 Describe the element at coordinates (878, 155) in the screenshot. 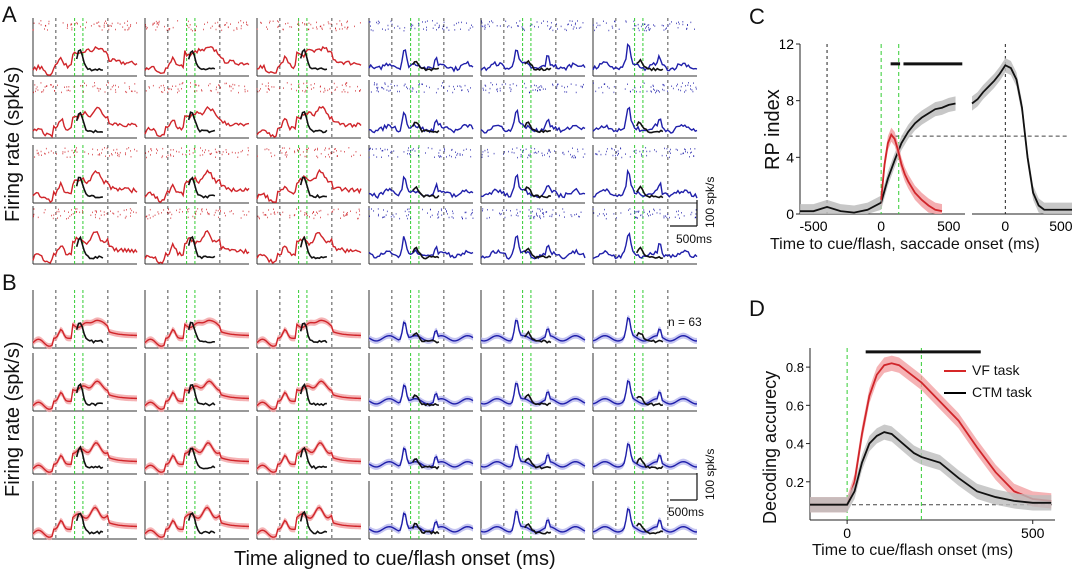

I see `c-ctm-shade` at that location.